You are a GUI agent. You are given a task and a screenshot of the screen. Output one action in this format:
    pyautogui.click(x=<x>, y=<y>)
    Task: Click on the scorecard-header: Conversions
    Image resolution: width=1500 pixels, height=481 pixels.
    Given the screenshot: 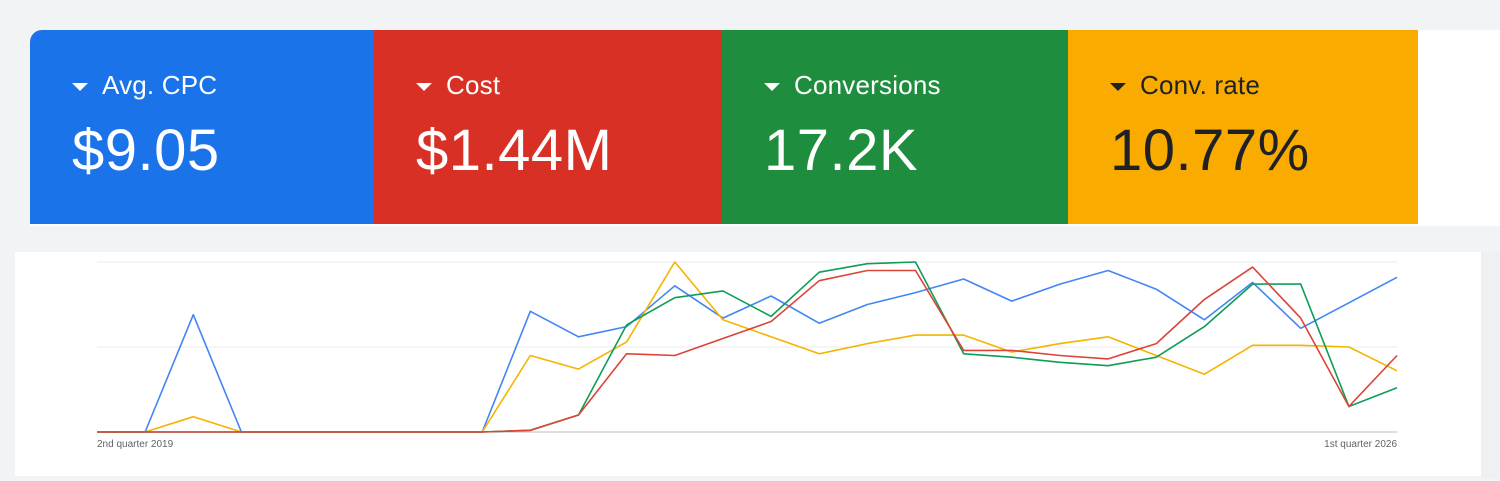 What is the action you would take?
    pyautogui.click(x=852, y=85)
    